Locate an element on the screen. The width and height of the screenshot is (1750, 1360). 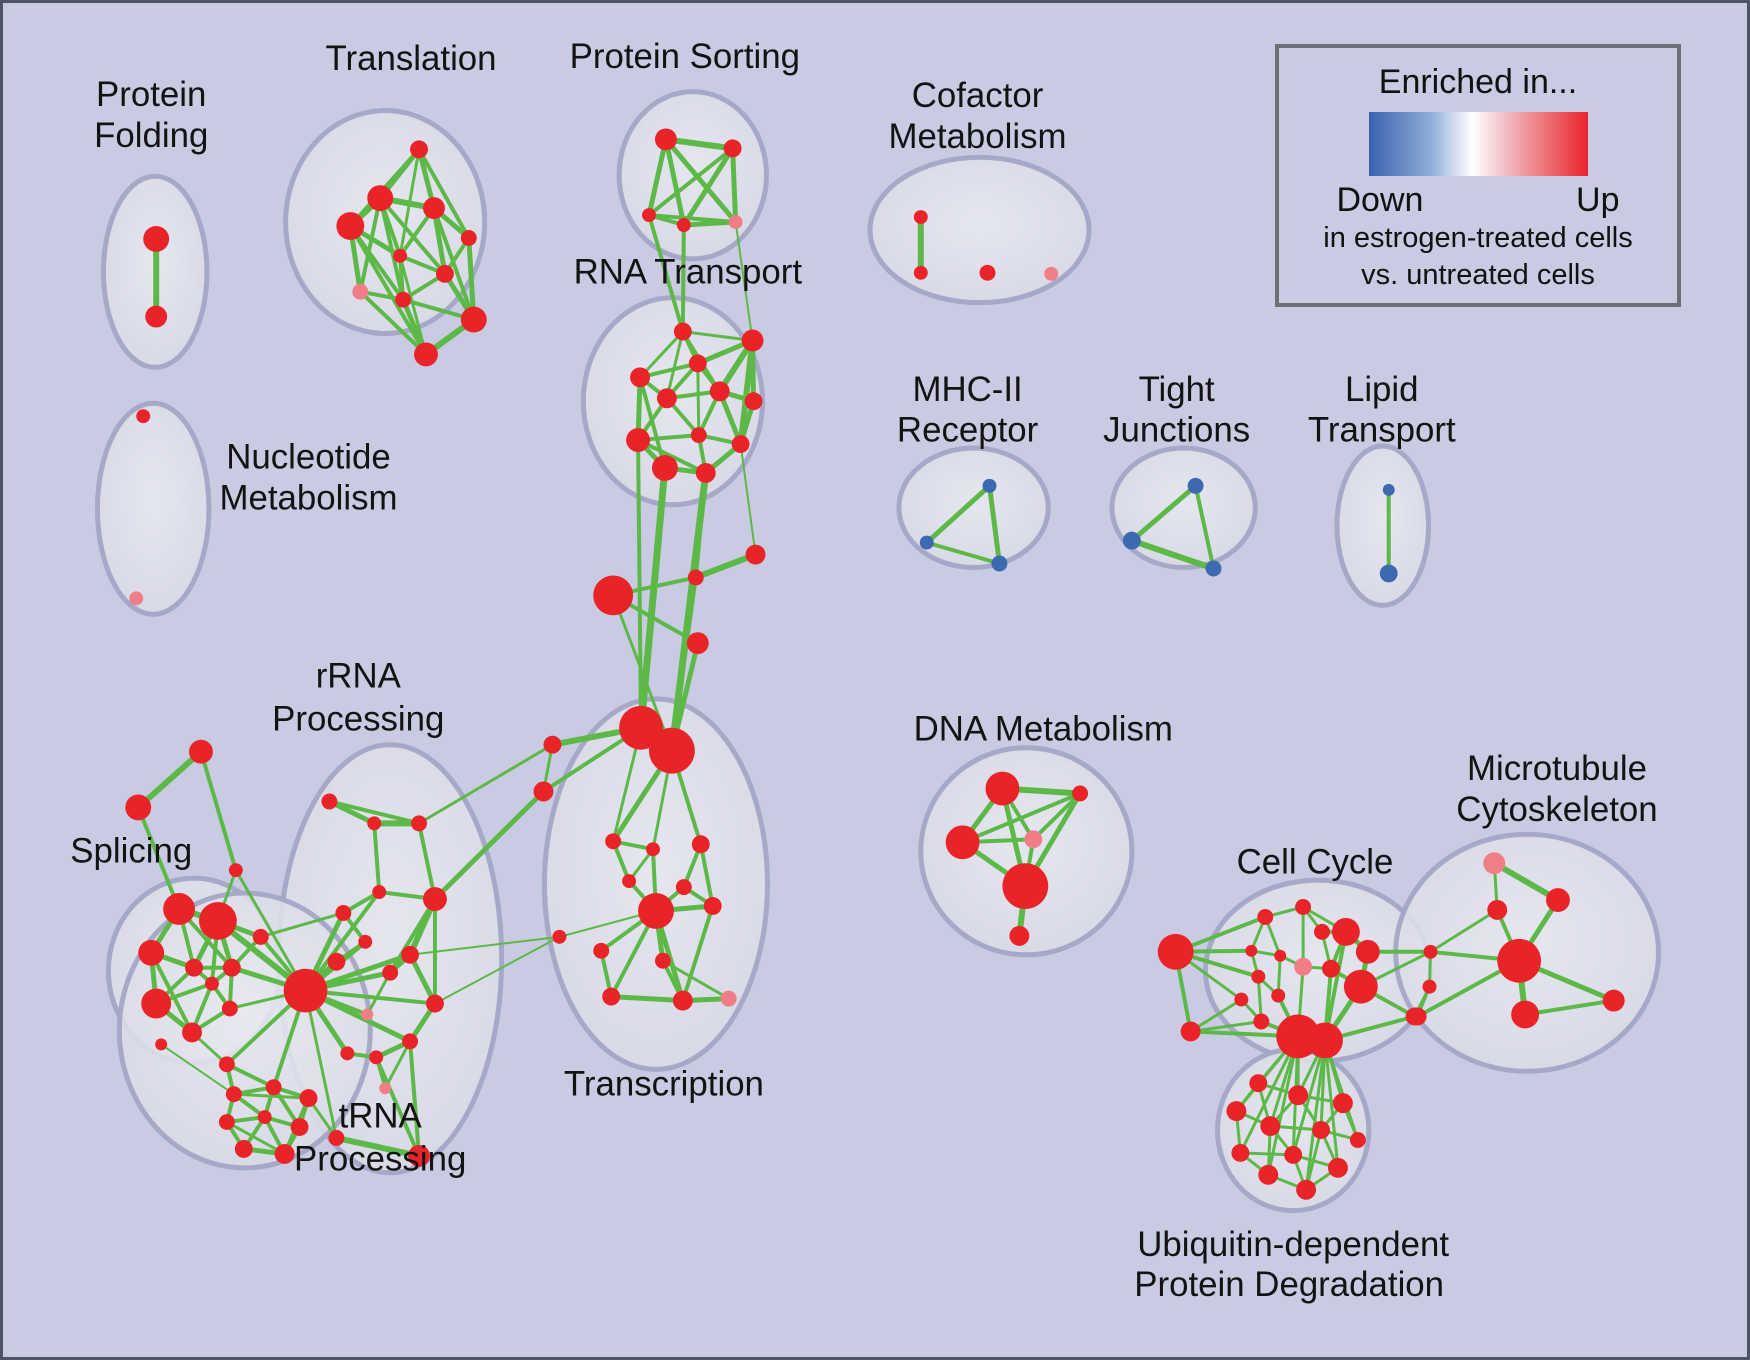
edge-rt2-rt10 is located at coordinates (746, 392).